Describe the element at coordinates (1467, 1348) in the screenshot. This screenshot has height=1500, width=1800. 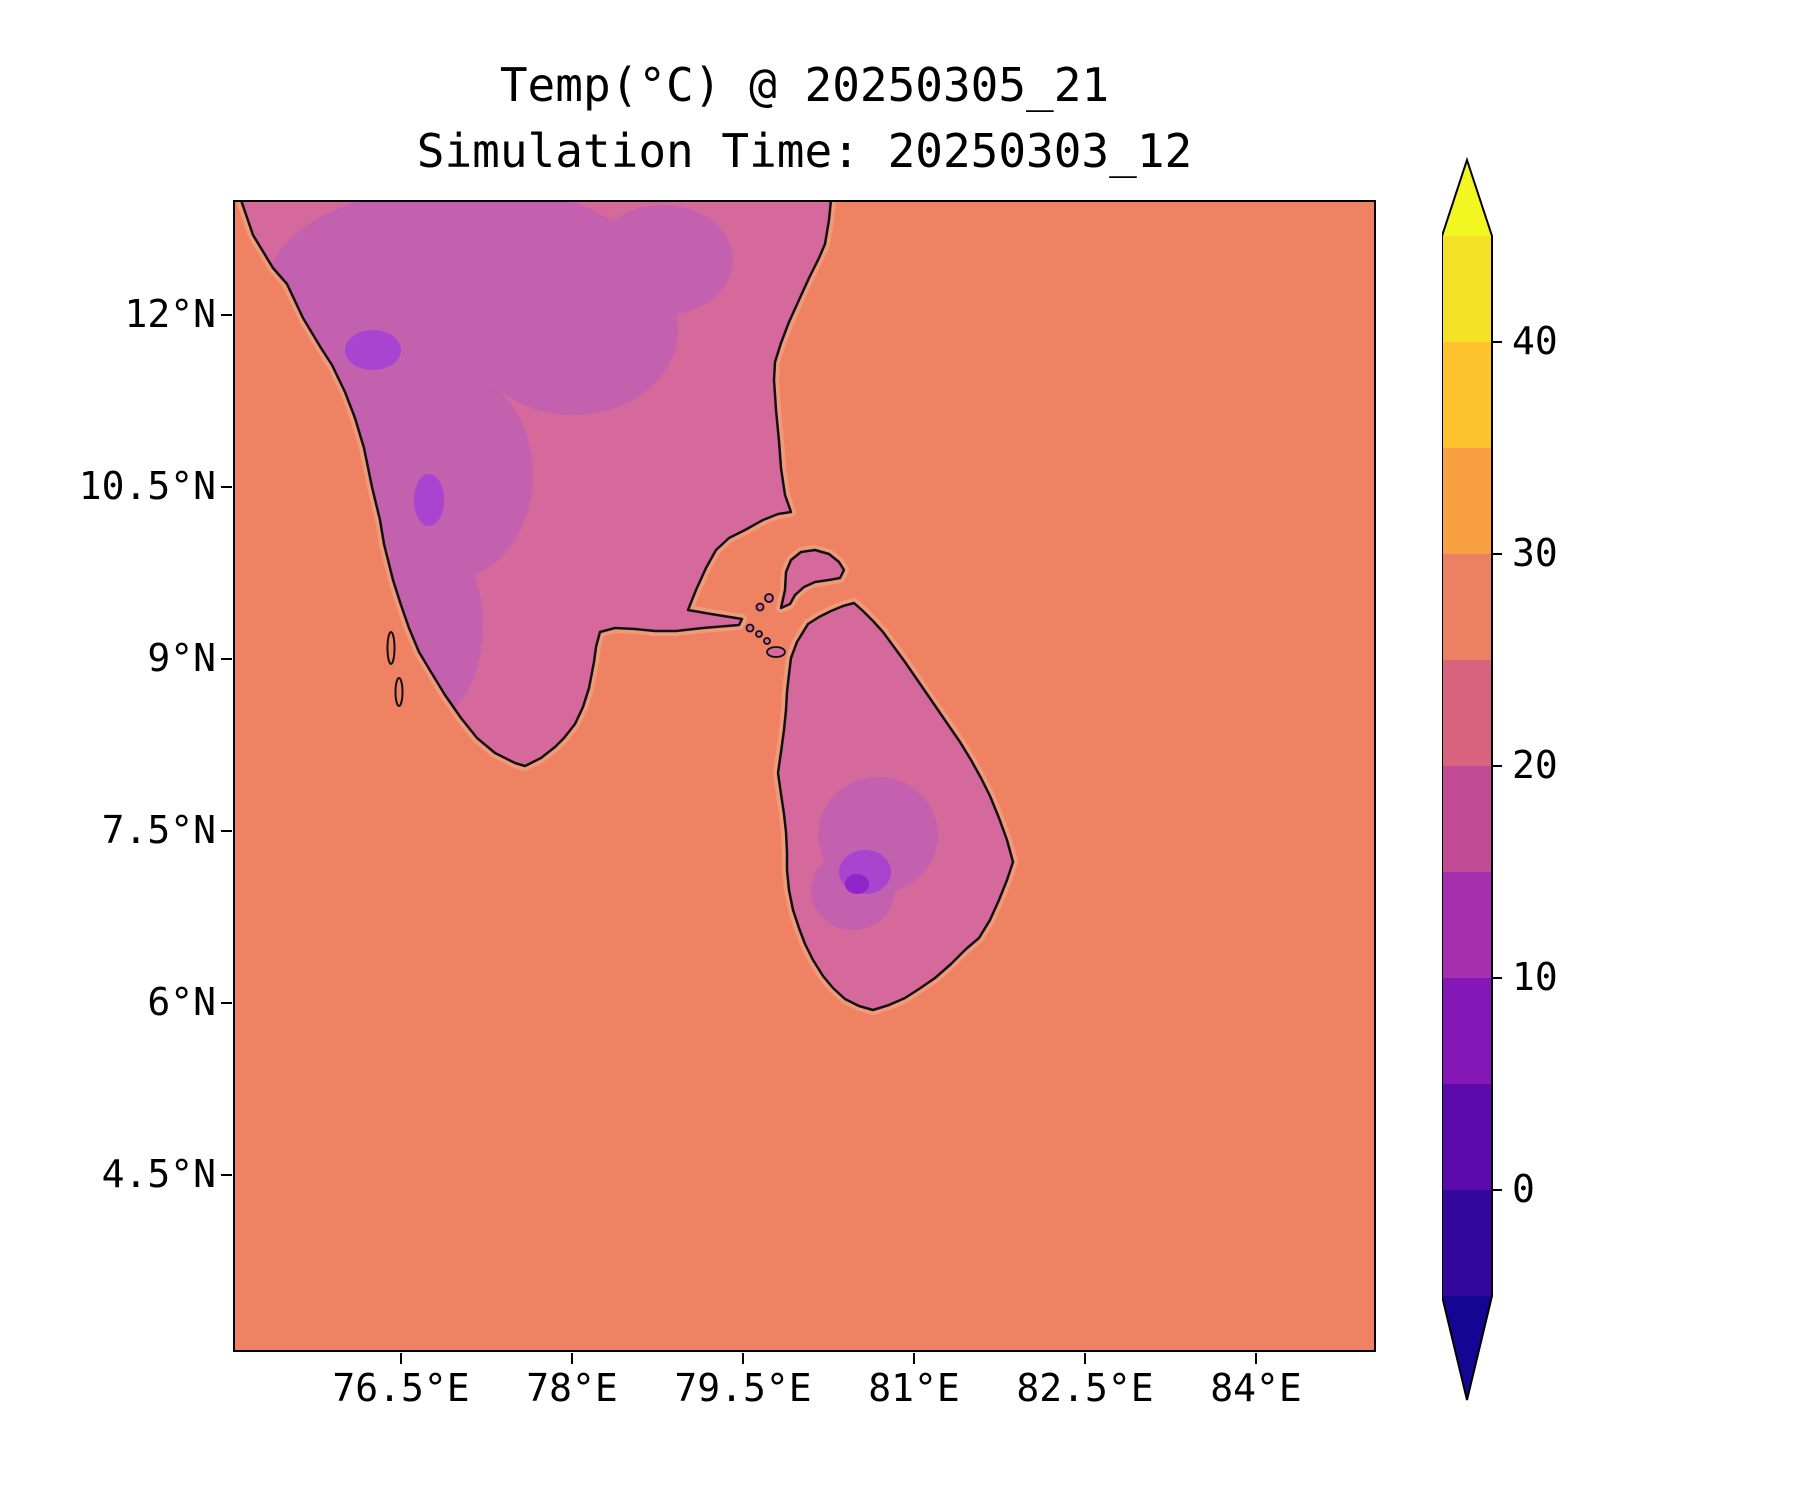
I see `colorbar-extend-min-arrow` at that location.